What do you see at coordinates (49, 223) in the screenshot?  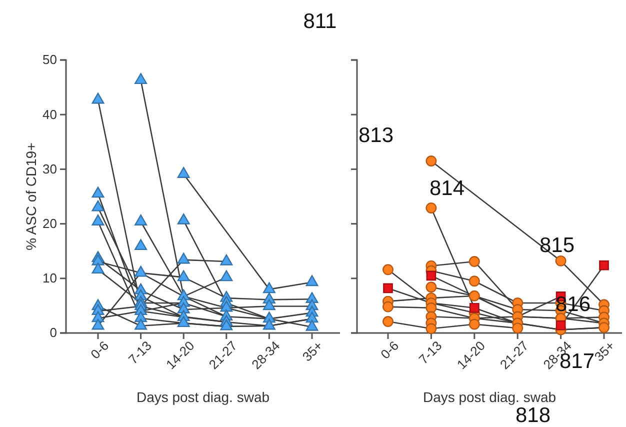 I see `y-tick-label: 20` at bounding box center [49, 223].